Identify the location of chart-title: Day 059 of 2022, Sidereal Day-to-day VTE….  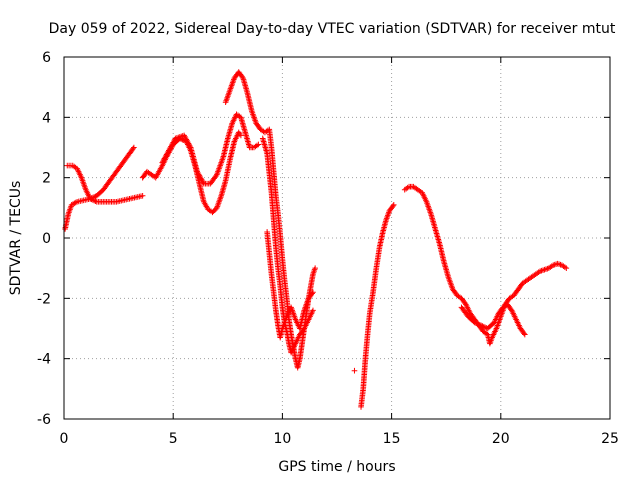
(332, 29).